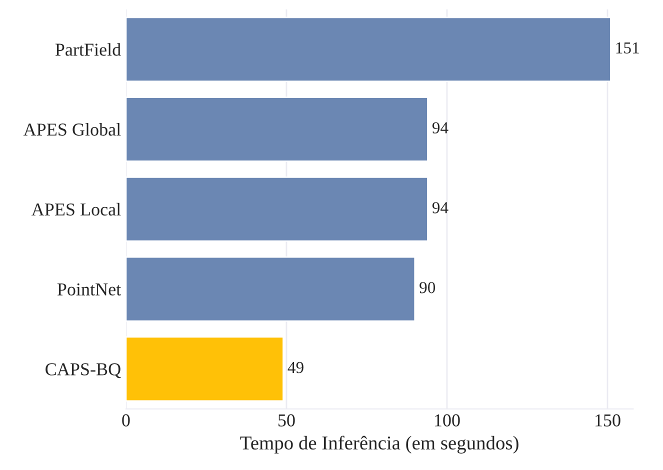 The height and width of the screenshot is (470, 663). Describe the element at coordinates (72, 129) in the screenshot. I see `y-tick-label: APES Global` at that location.